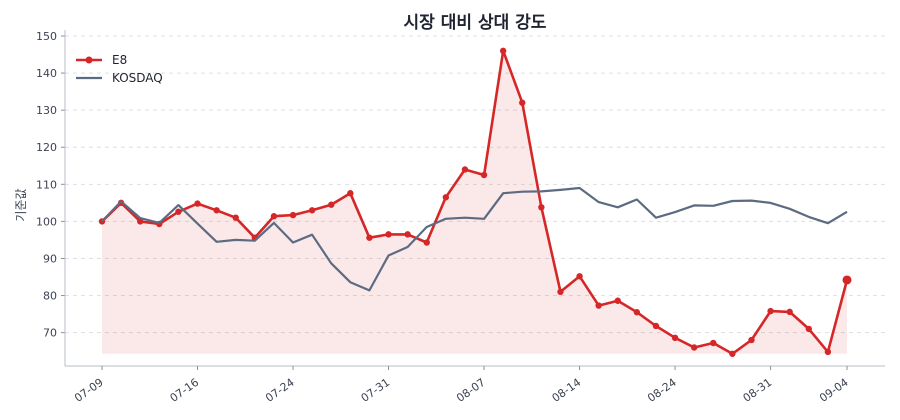 The height and width of the screenshot is (420, 900). I want to click on y-tick-label: 80, so click(50, 296).